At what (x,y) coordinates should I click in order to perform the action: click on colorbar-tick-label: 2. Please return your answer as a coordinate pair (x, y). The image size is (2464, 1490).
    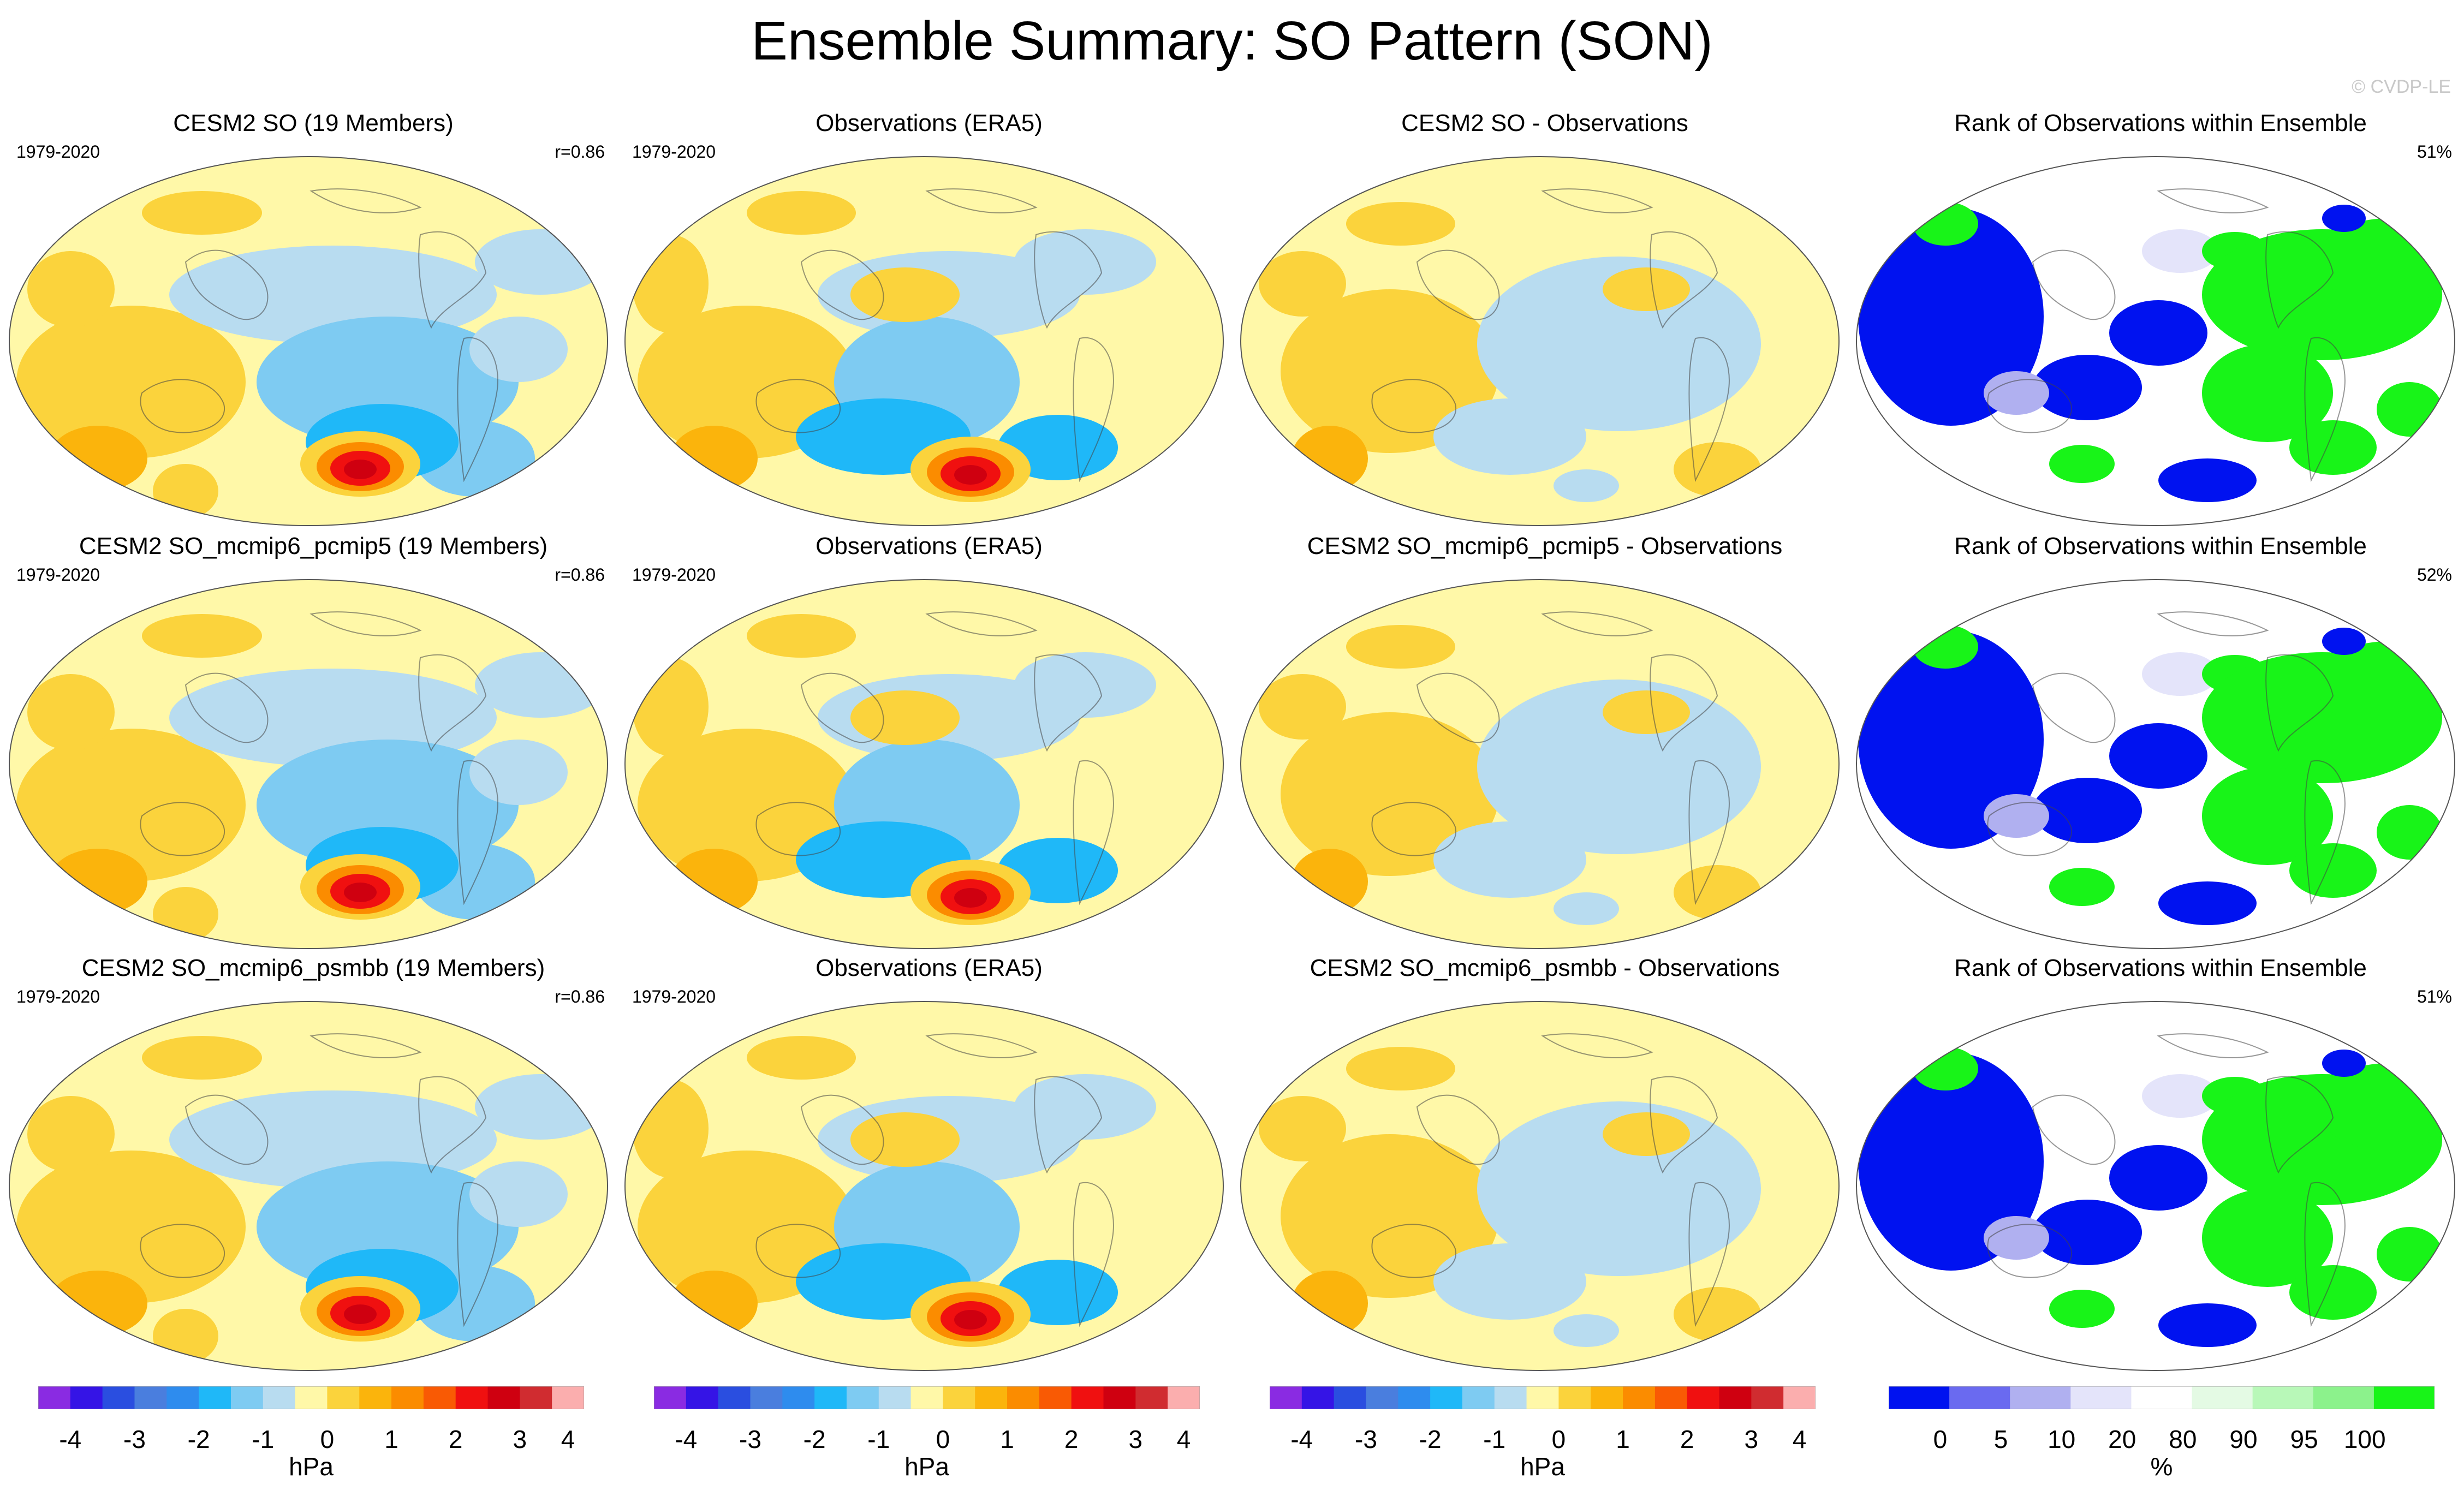
    Looking at the image, I should click on (1687, 1439).